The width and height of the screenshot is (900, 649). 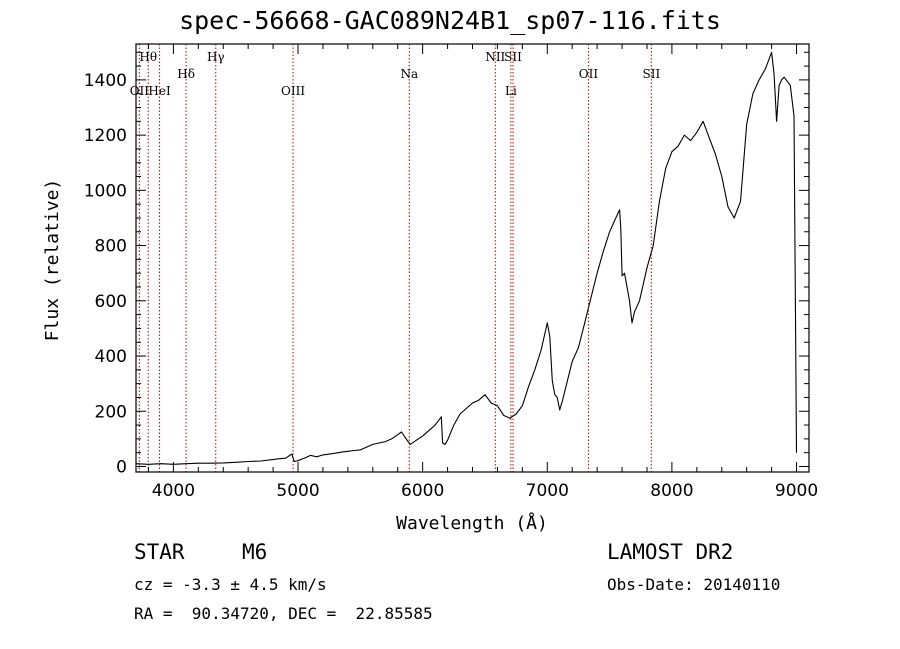 I want to click on chart-title: spec-56668-GAC089N24B1_sp07-116.fits, so click(x=450, y=20).